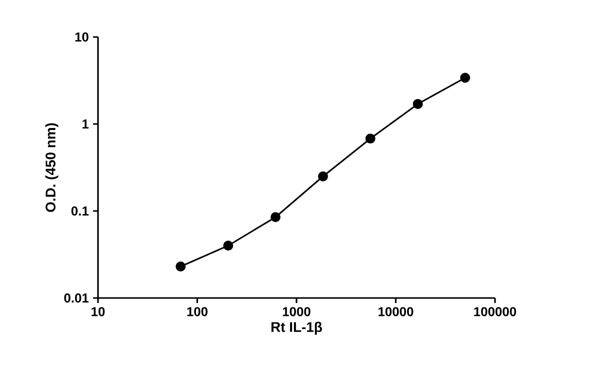  Describe the element at coordinates (296, 328) in the screenshot. I see `x-axis-title: Rt IL-1β` at that location.